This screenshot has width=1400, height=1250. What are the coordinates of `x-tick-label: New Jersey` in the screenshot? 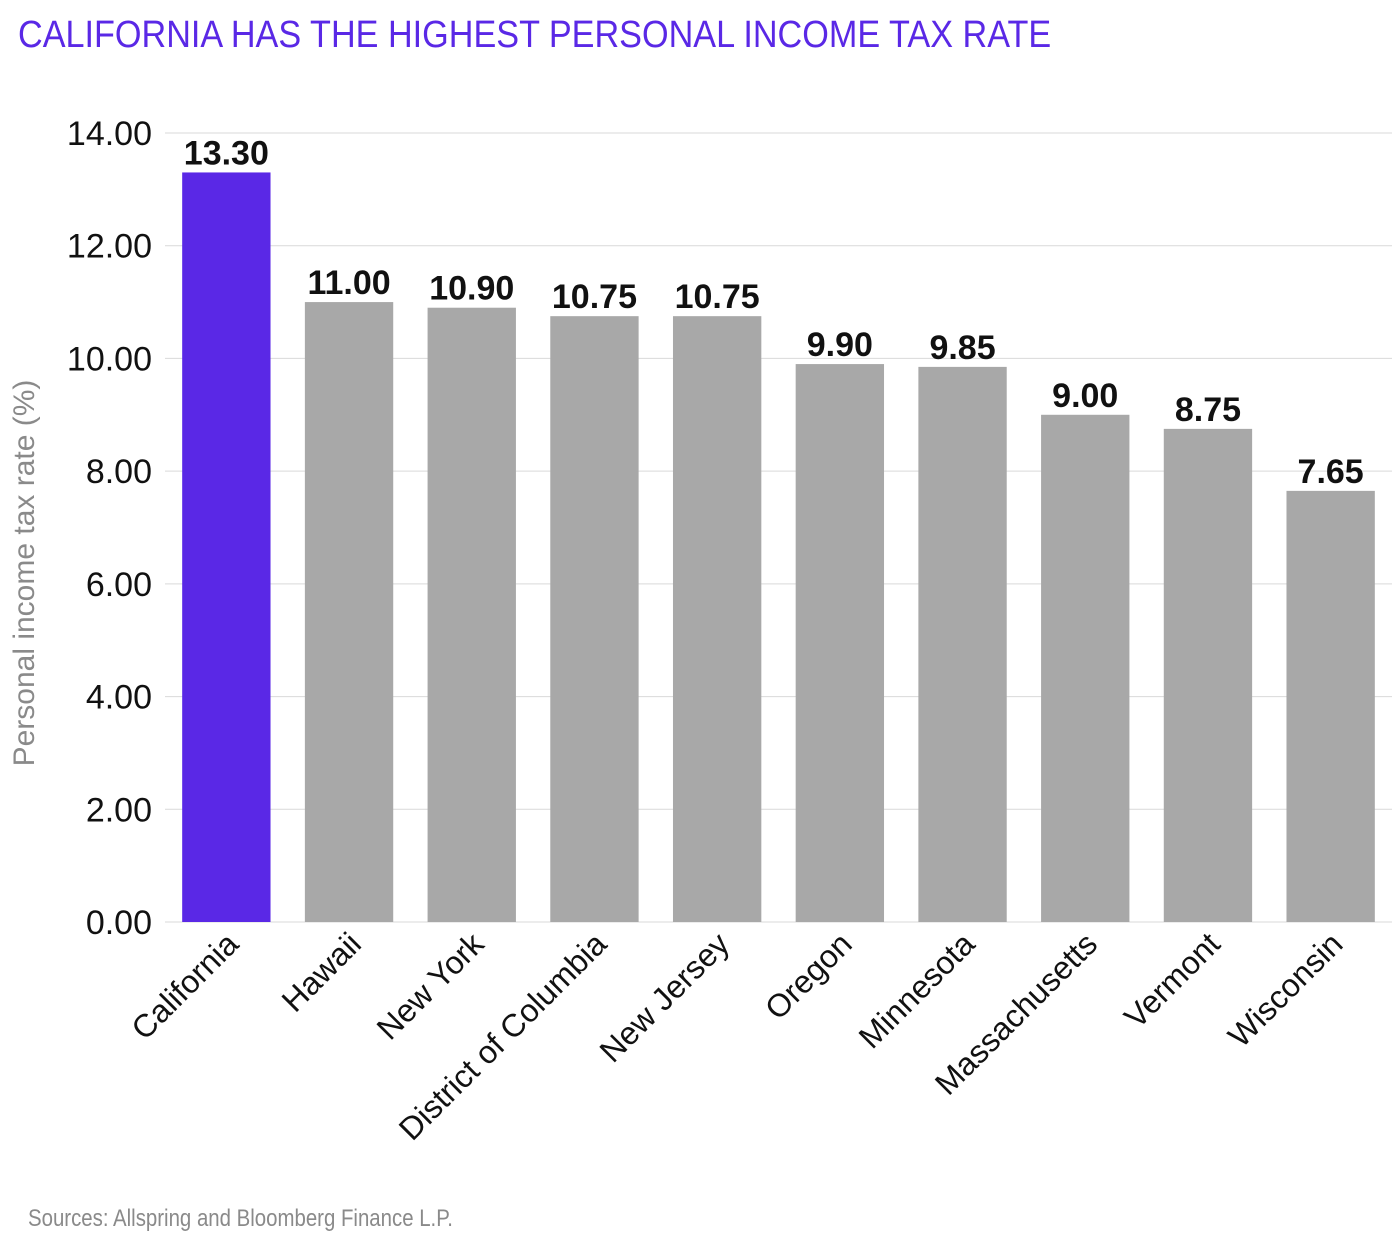 It's located at (664, 997).